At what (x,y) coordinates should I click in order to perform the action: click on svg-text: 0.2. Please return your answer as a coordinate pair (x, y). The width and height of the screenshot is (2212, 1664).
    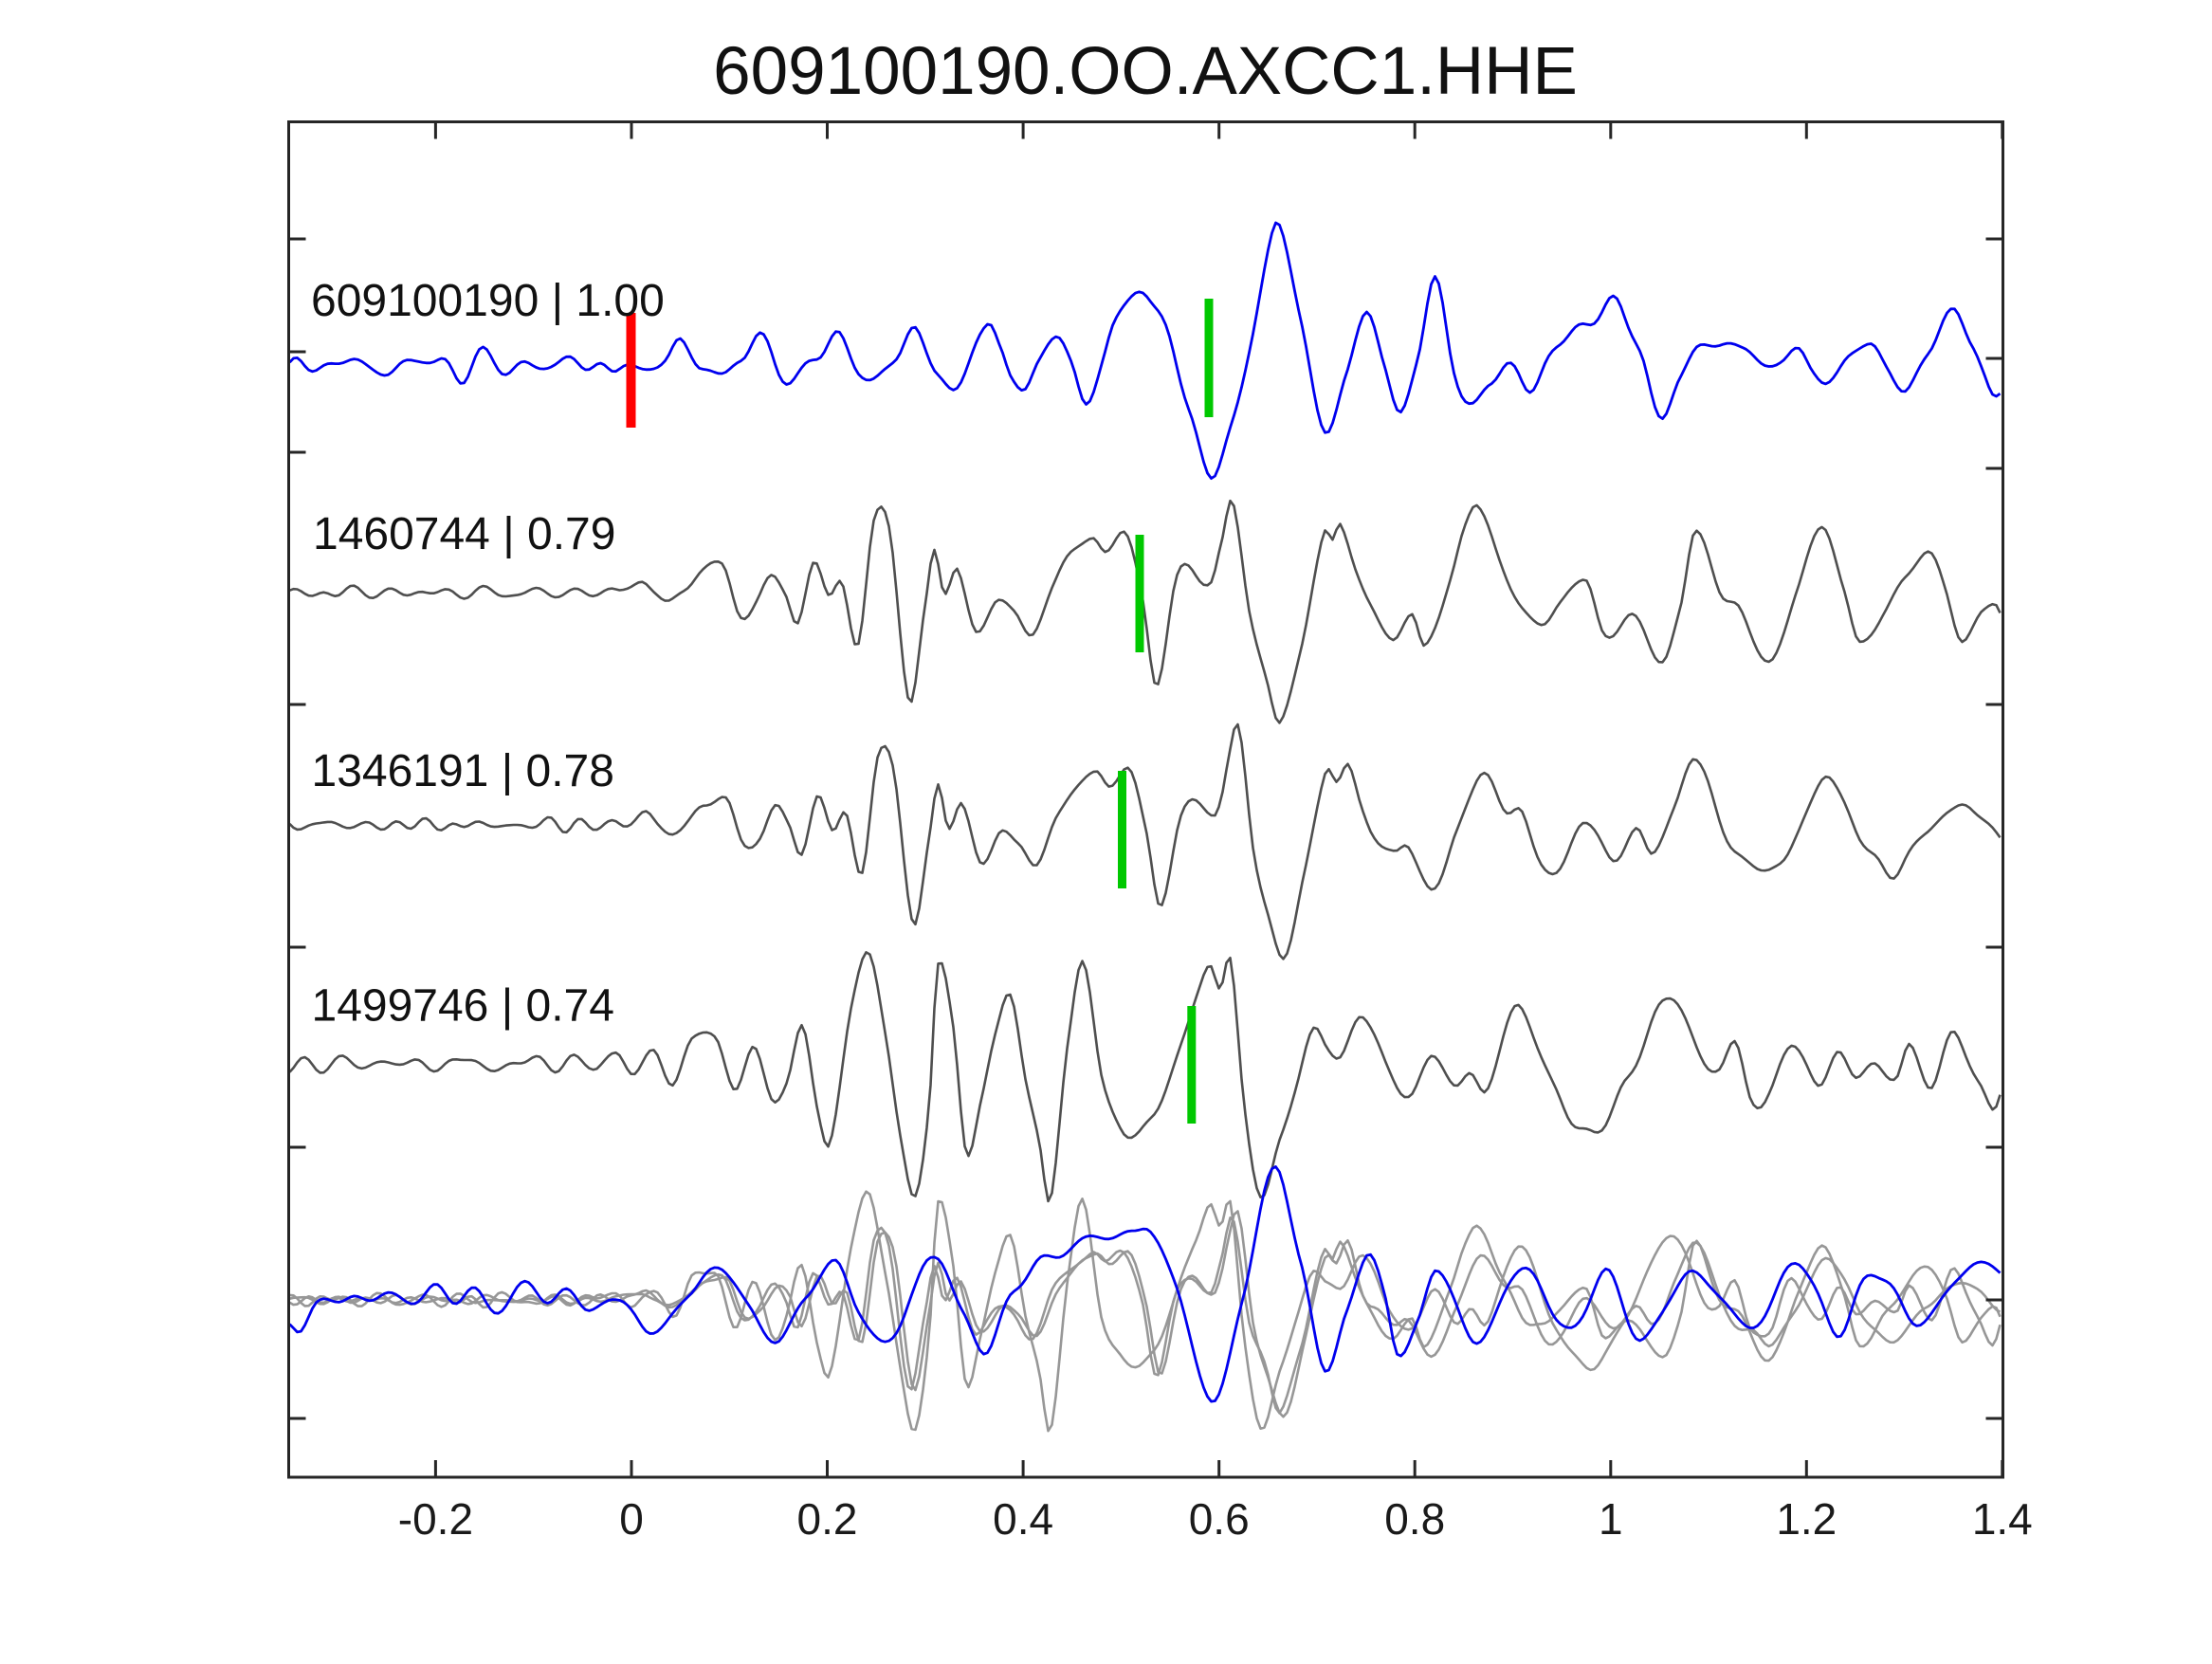
    Looking at the image, I should click on (827, 1519).